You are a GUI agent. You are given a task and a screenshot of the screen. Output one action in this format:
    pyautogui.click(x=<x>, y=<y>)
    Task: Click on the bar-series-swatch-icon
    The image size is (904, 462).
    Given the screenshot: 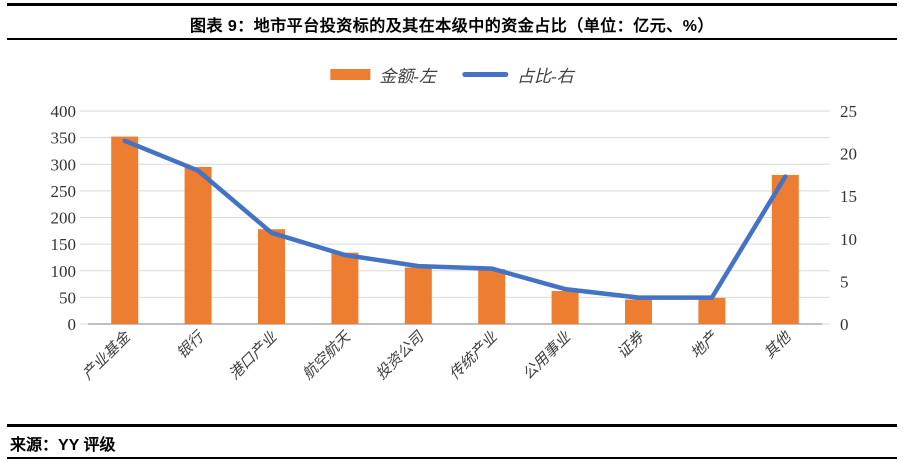 What is the action you would take?
    pyautogui.click(x=350, y=74)
    